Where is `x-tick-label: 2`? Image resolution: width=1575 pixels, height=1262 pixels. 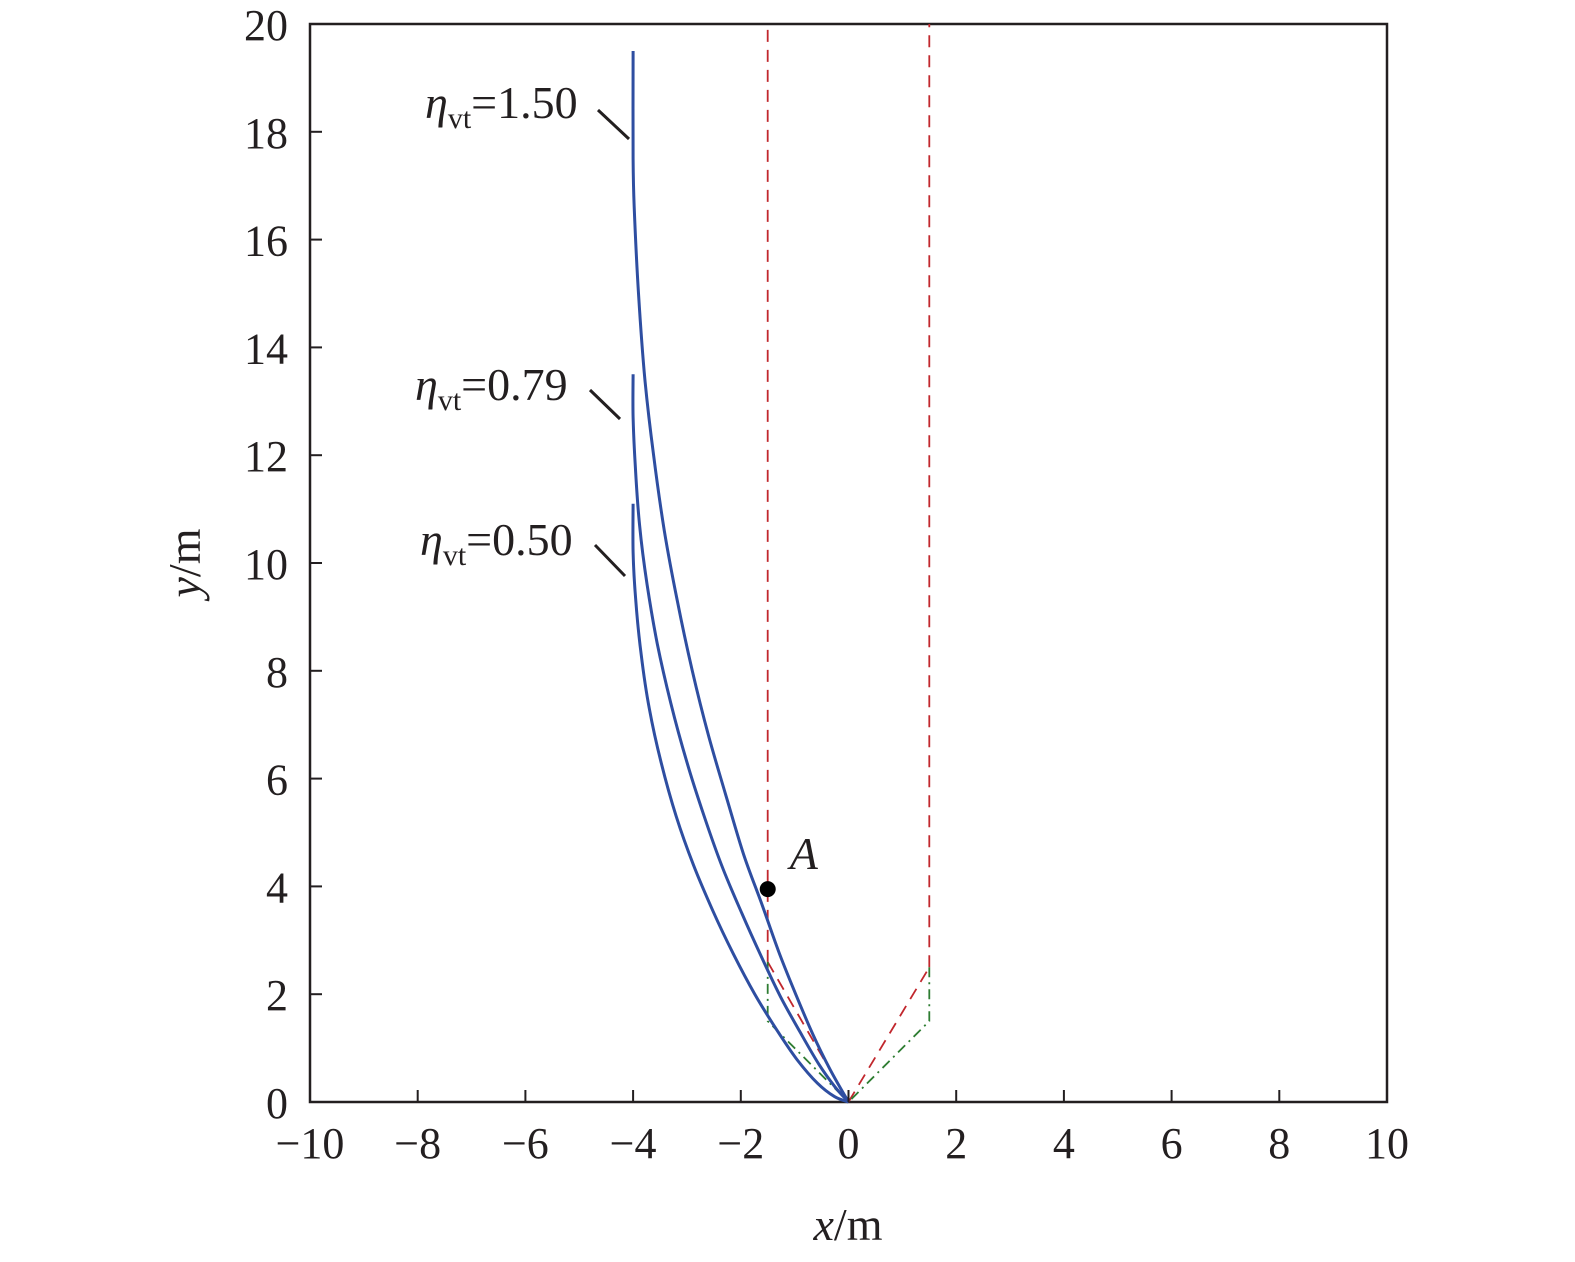 x-tick-label: 2 is located at coordinates (956, 1143).